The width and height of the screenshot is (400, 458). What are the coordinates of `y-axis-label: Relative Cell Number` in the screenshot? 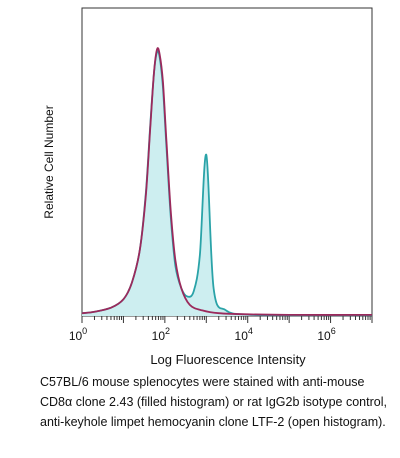 It's located at (49, 161).